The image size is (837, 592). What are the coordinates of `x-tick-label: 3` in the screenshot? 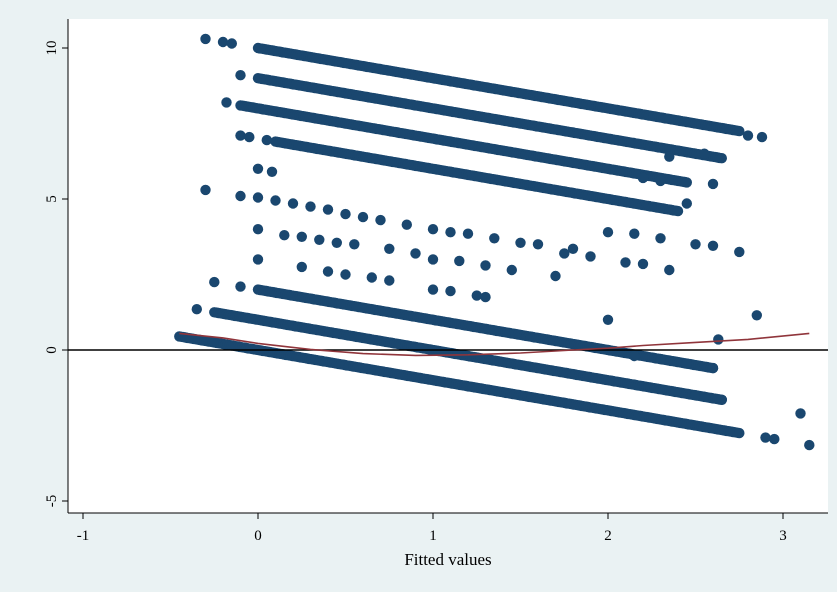 It's located at (783, 536).